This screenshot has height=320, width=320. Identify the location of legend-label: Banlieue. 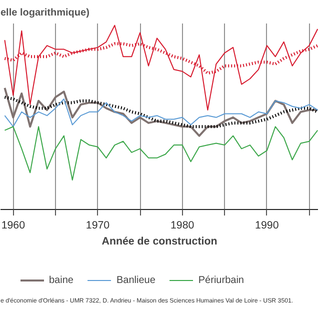
(136, 280).